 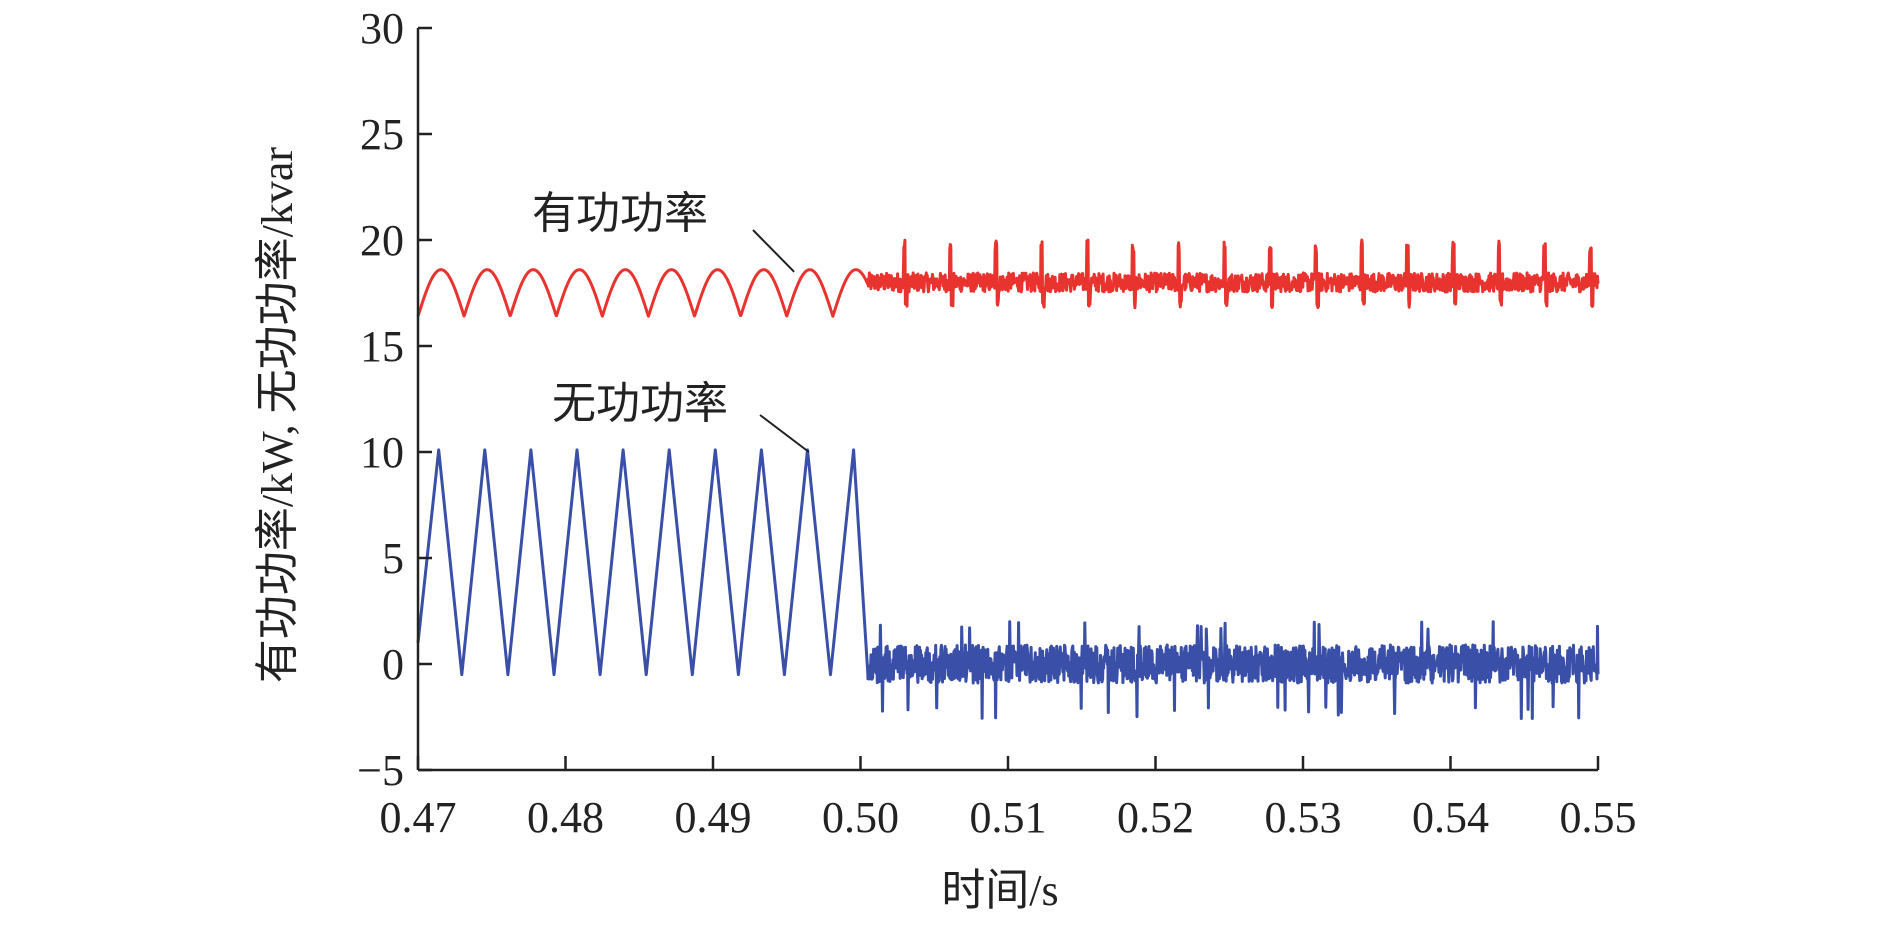 I want to click on y-tick-label: 15, so click(x=382, y=346).